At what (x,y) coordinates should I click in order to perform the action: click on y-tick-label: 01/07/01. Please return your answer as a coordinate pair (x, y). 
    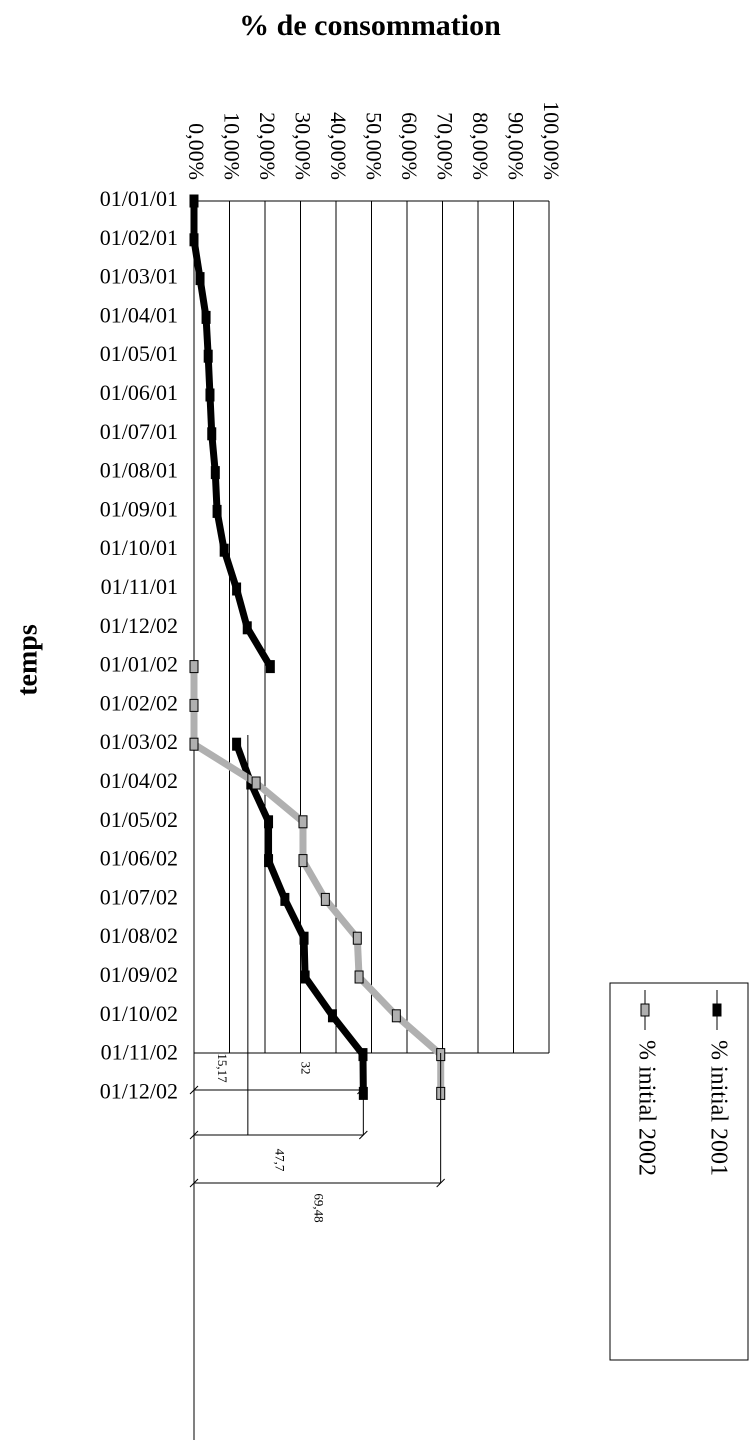
    Looking at the image, I should click on (139, 431).